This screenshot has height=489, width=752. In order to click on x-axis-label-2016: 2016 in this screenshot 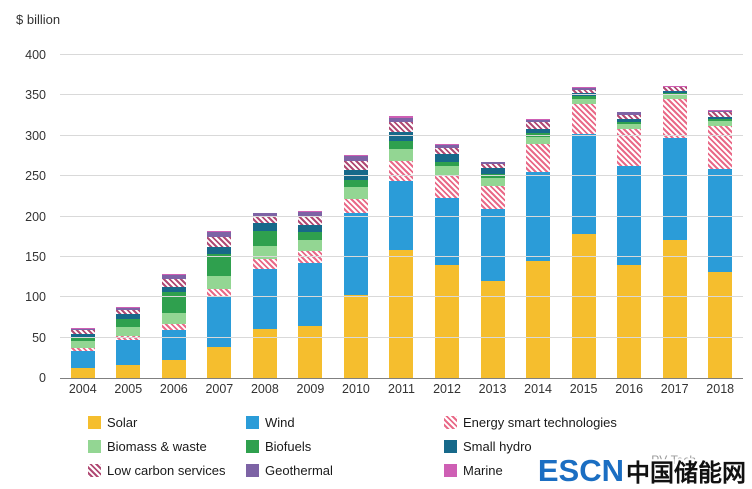, I will do `click(629, 389)`.